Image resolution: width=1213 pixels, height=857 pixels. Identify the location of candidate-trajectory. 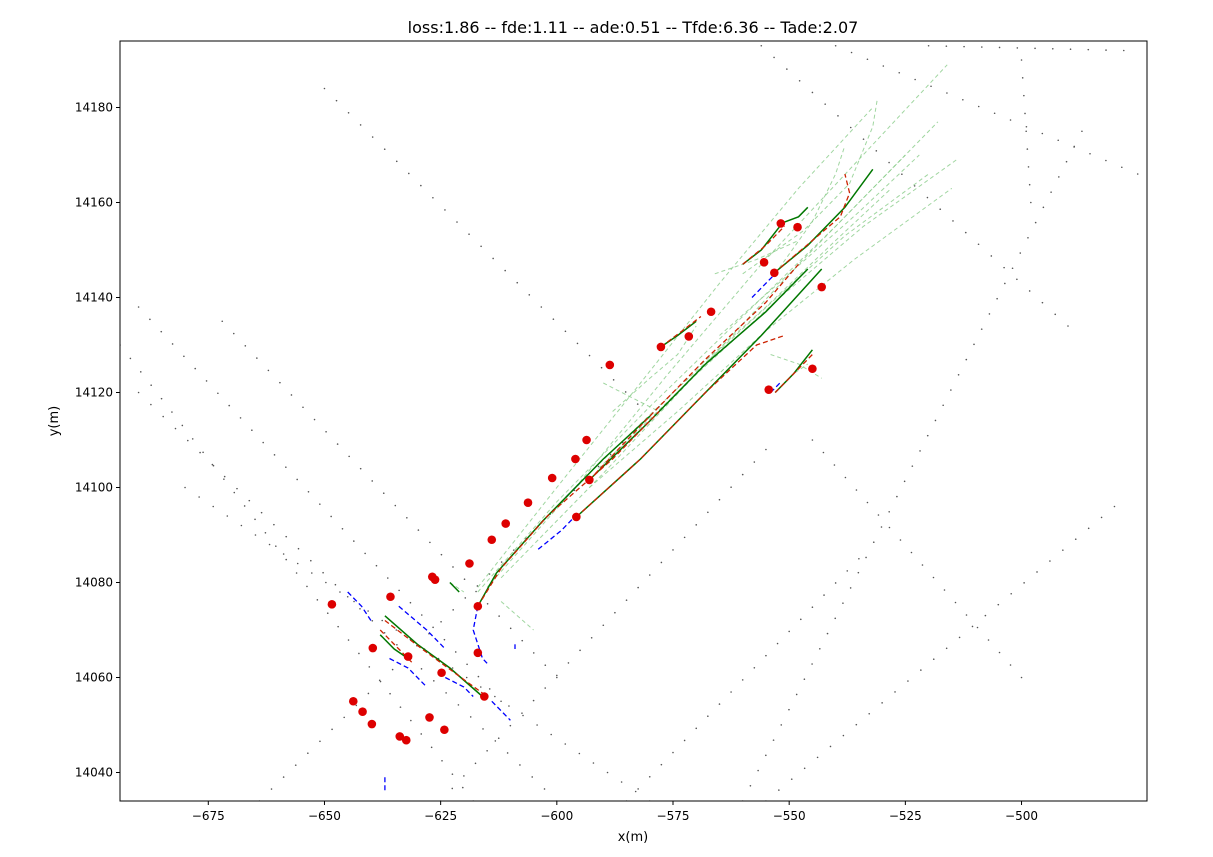
(771, 337).